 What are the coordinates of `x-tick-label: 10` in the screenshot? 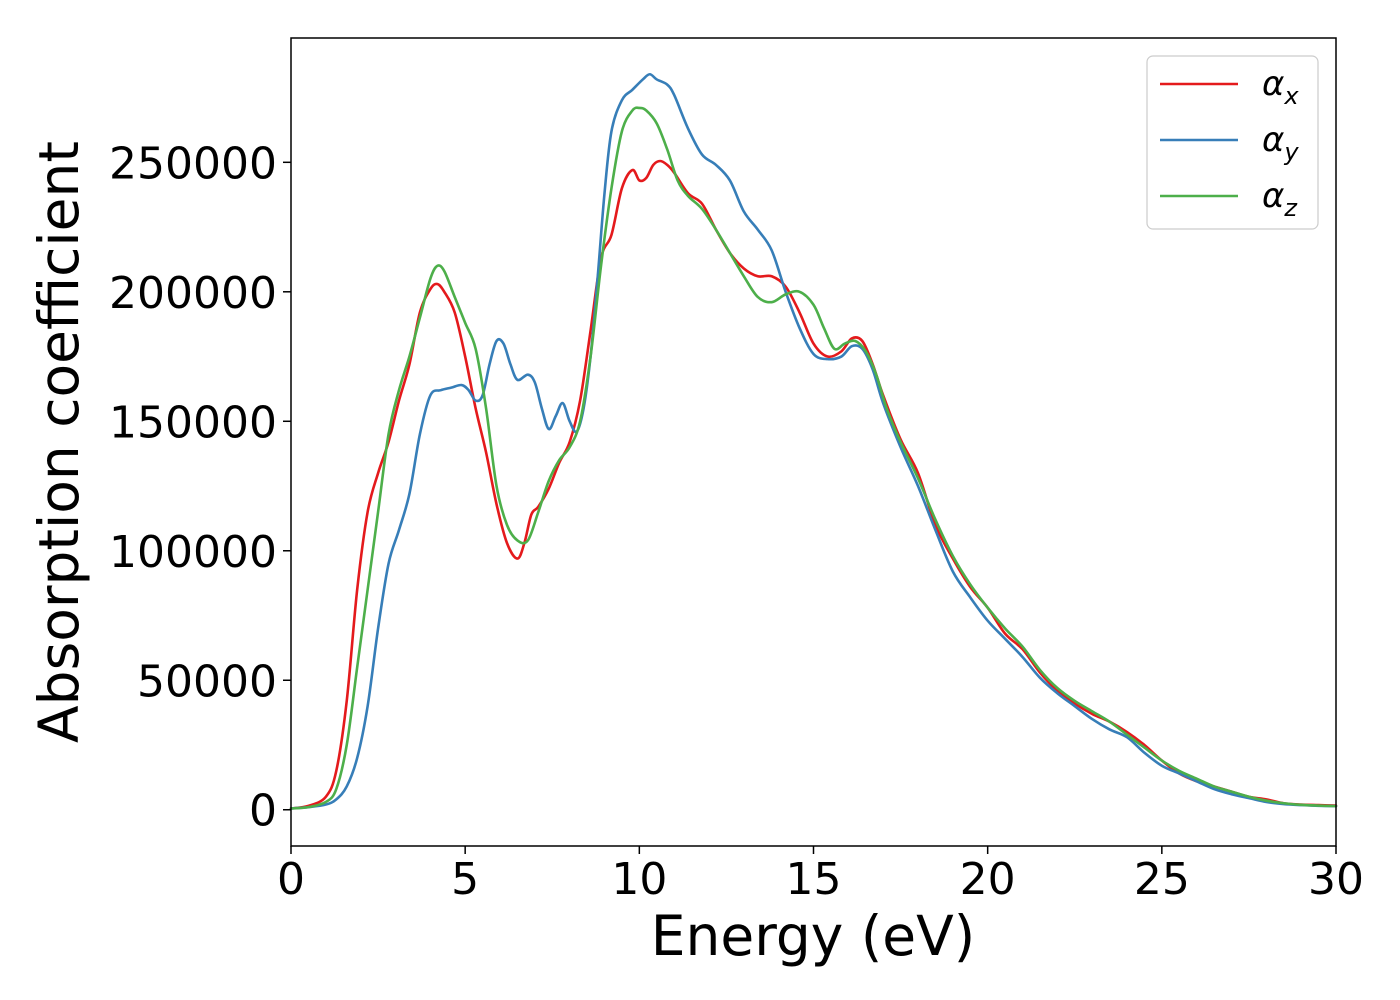 It's located at (639, 879).